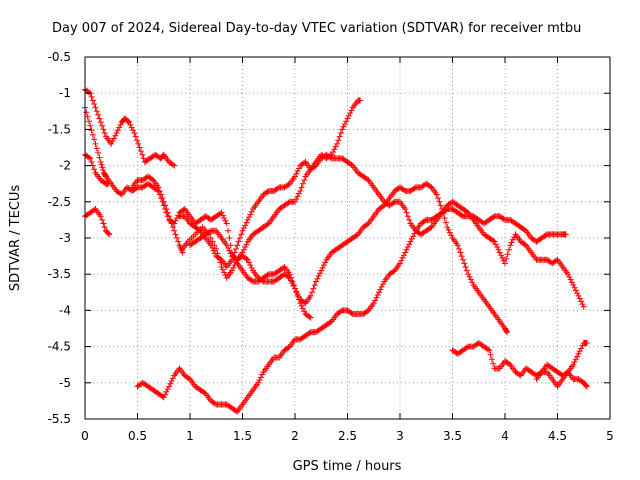 The height and width of the screenshot is (480, 640). I want to click on x-tick-label: 3, so click(400, 436).